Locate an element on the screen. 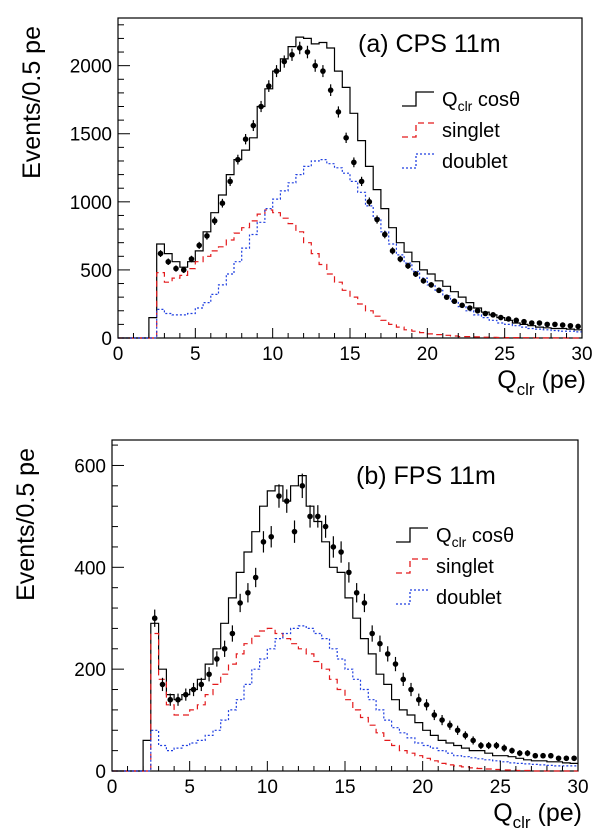 The image size is (598, 840). x-tick-label: 5 is located at coordinates (195, 354).